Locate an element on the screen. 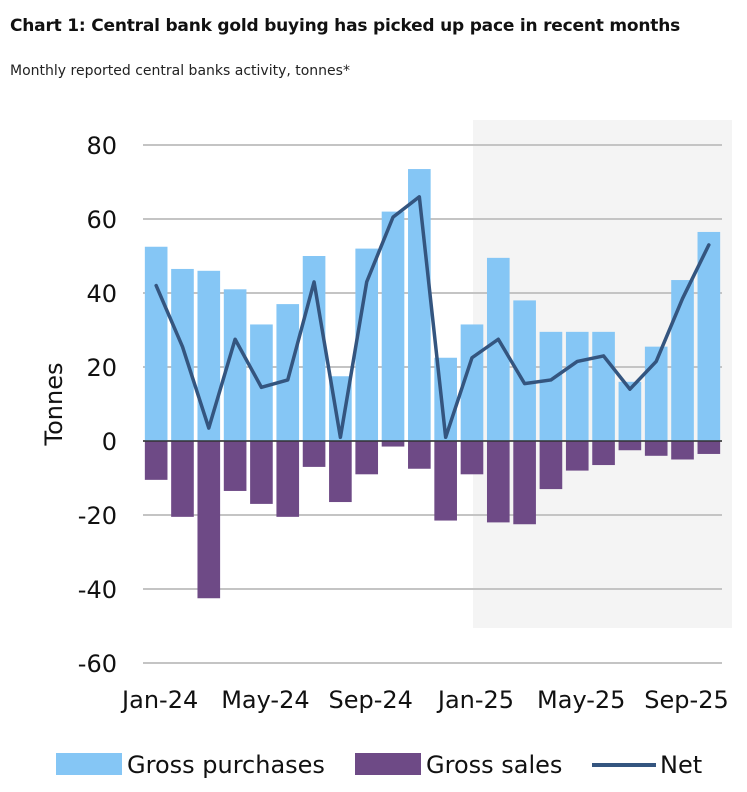 The height and width of the screenshot is (792, 747). x-tick-label: Jan-24 is located at coordinates (159, 700).